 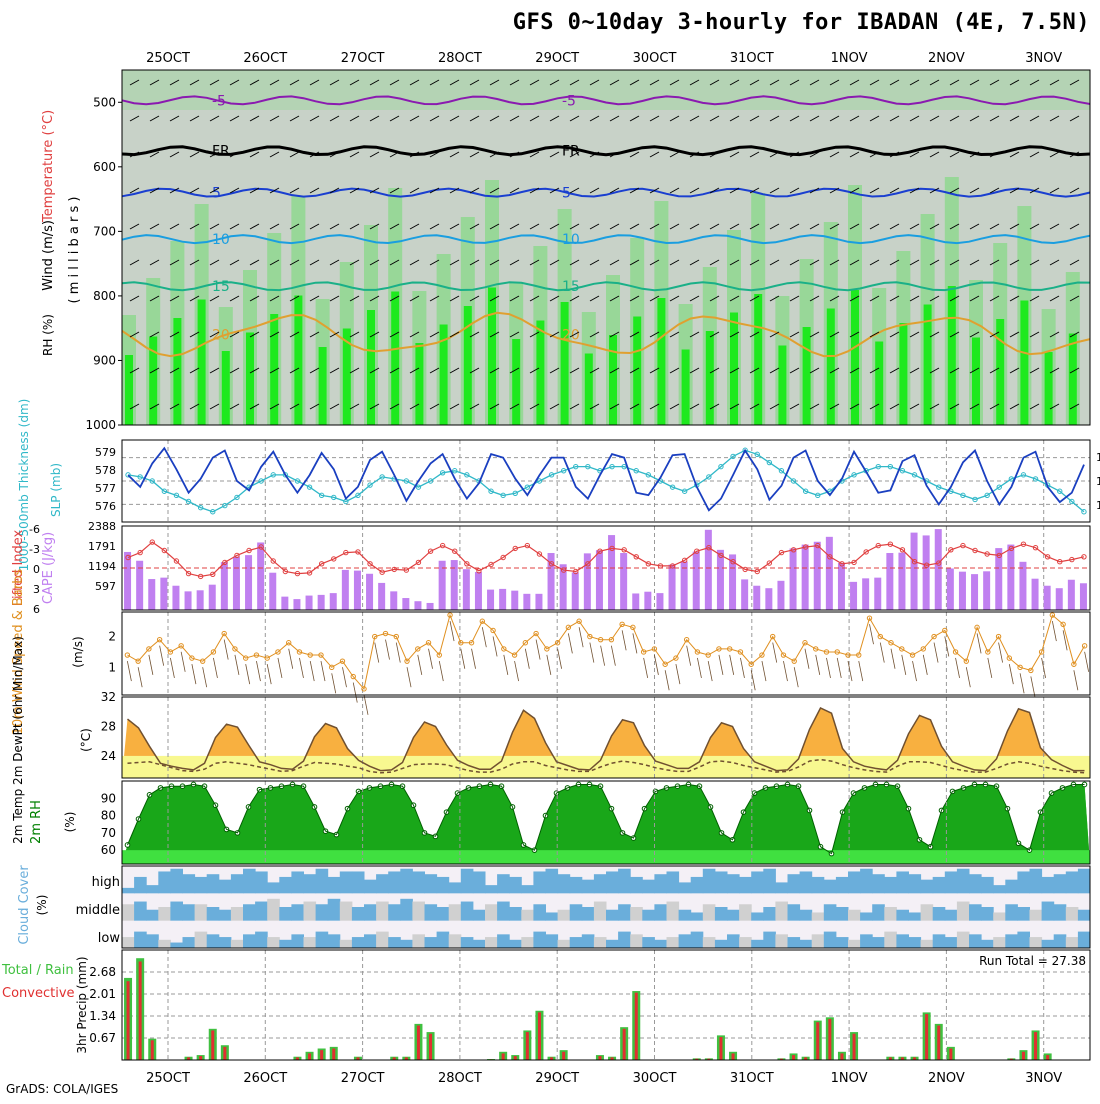 I want to click on cloud-label-high: high, so click(x=106, y=882).